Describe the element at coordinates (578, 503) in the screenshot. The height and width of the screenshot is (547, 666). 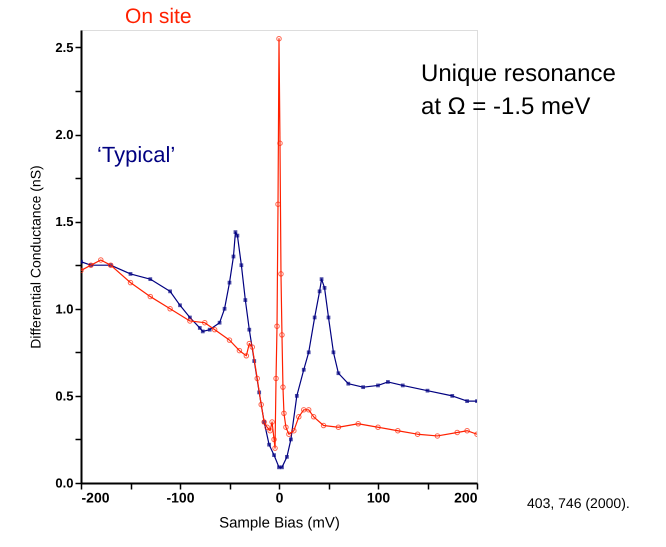
I see `text: 403, 746 (2000).` at that location.